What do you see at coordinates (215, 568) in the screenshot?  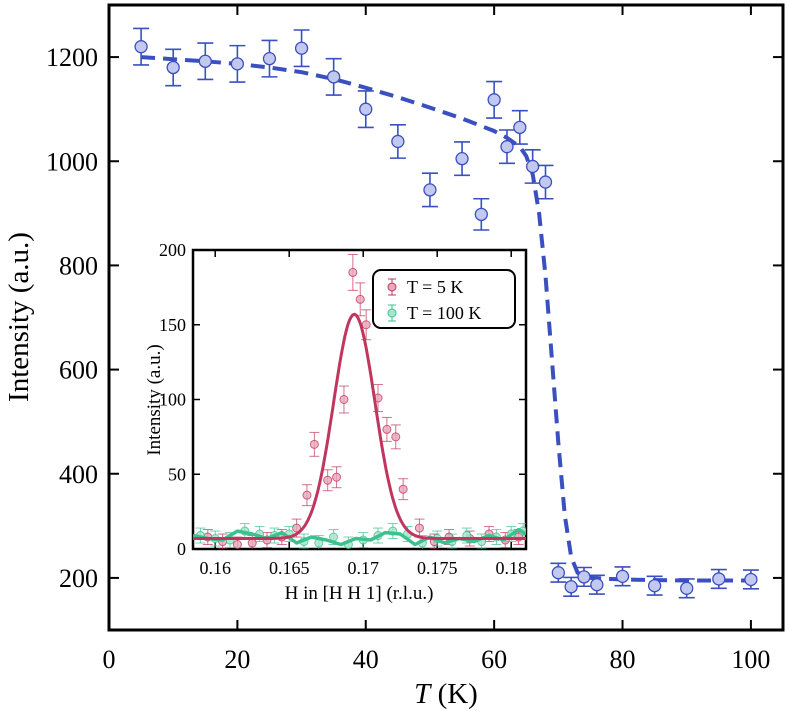 I see `inset-x-tick-label: 0.16` at bounding box center [215, 568].